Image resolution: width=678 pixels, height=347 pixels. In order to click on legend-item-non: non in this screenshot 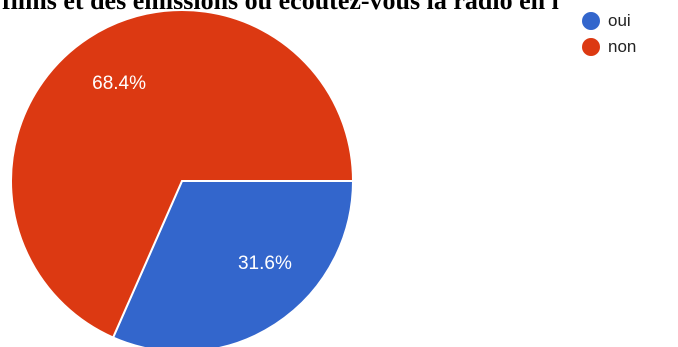, I will do `click(609, 47)`.